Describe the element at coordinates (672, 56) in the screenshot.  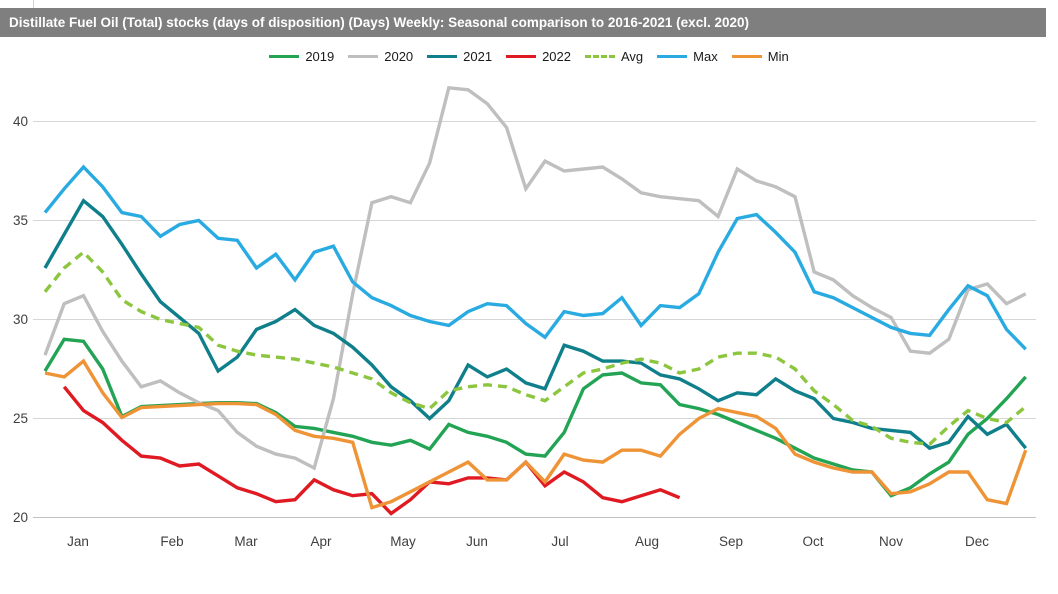
I see `legend-swatch-max` at that location.